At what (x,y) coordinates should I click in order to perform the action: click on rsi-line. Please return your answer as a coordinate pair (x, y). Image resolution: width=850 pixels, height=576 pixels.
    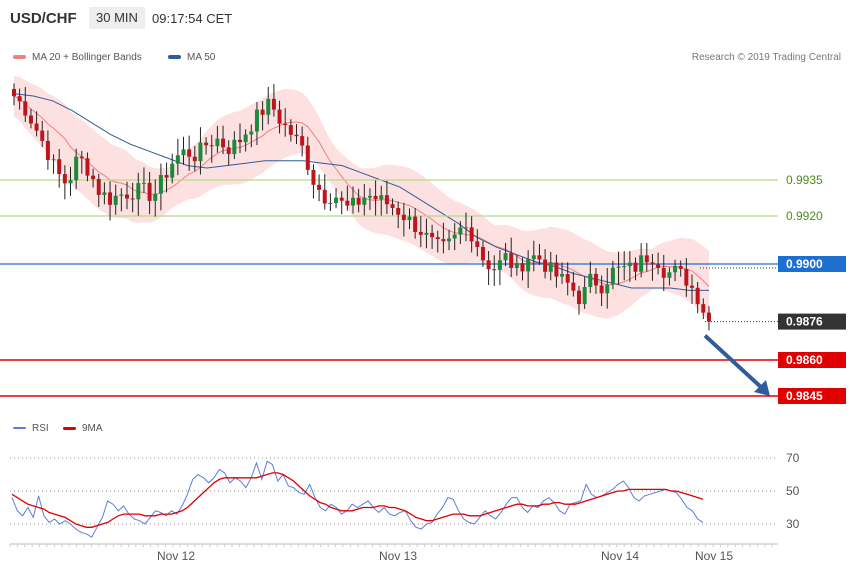
    Looking at the image, I should click on (357, 499).